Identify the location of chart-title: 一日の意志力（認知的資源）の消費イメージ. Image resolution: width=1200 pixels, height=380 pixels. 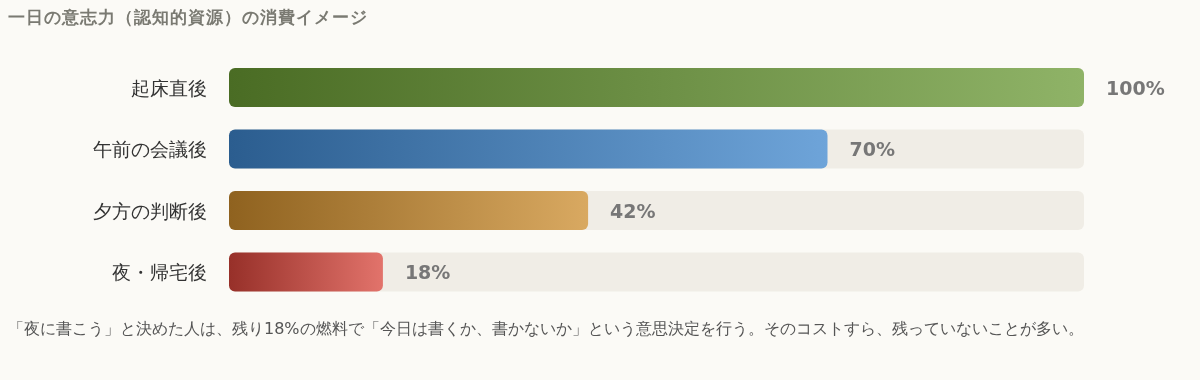
(188, 17).